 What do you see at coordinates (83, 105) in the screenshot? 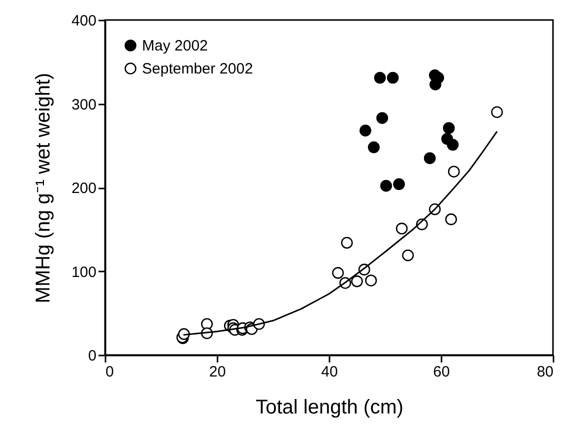
I see `y-tick-label: 300` at bounding box center [83, 105].